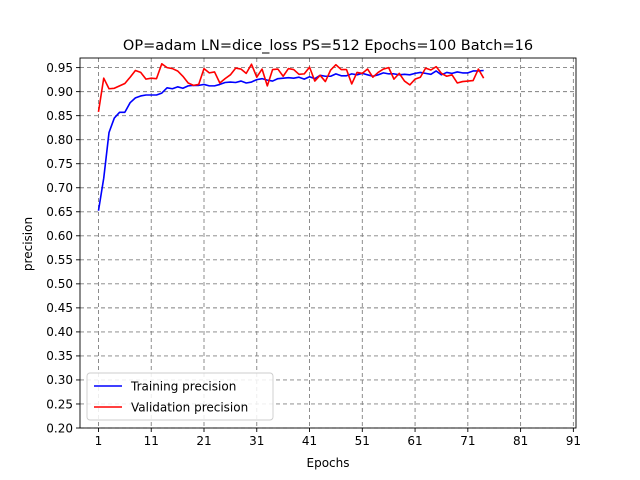 The image size is (640, 480). What do you see at coordinates (309, 441) in the screenshot?
I see `x-tick-label: 41` at bounding box center [309, 441].